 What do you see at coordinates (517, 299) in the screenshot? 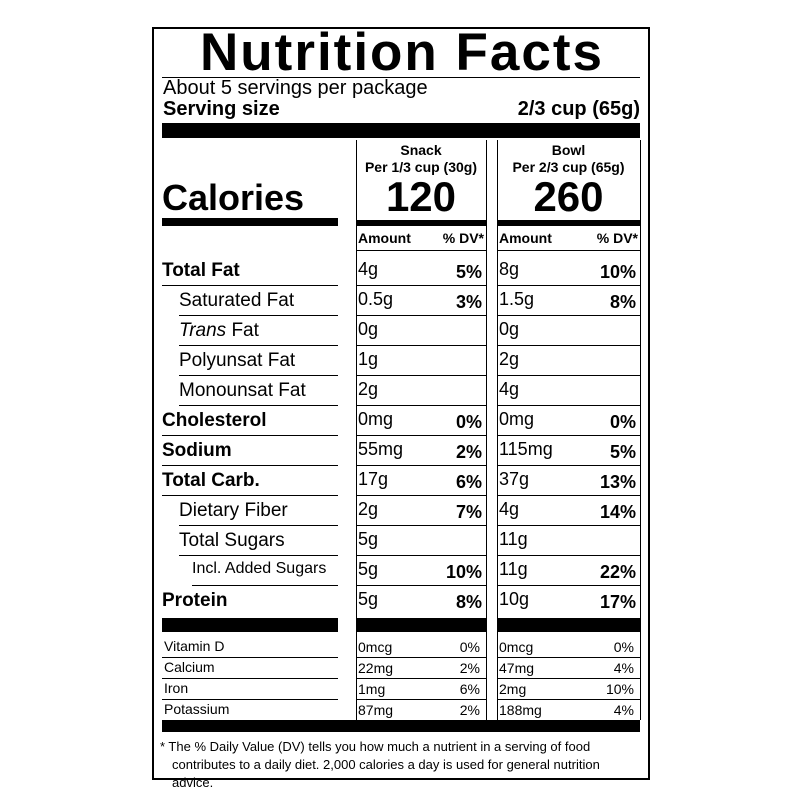
I see `amount: 1.5g` at bounding box center [517, 299].